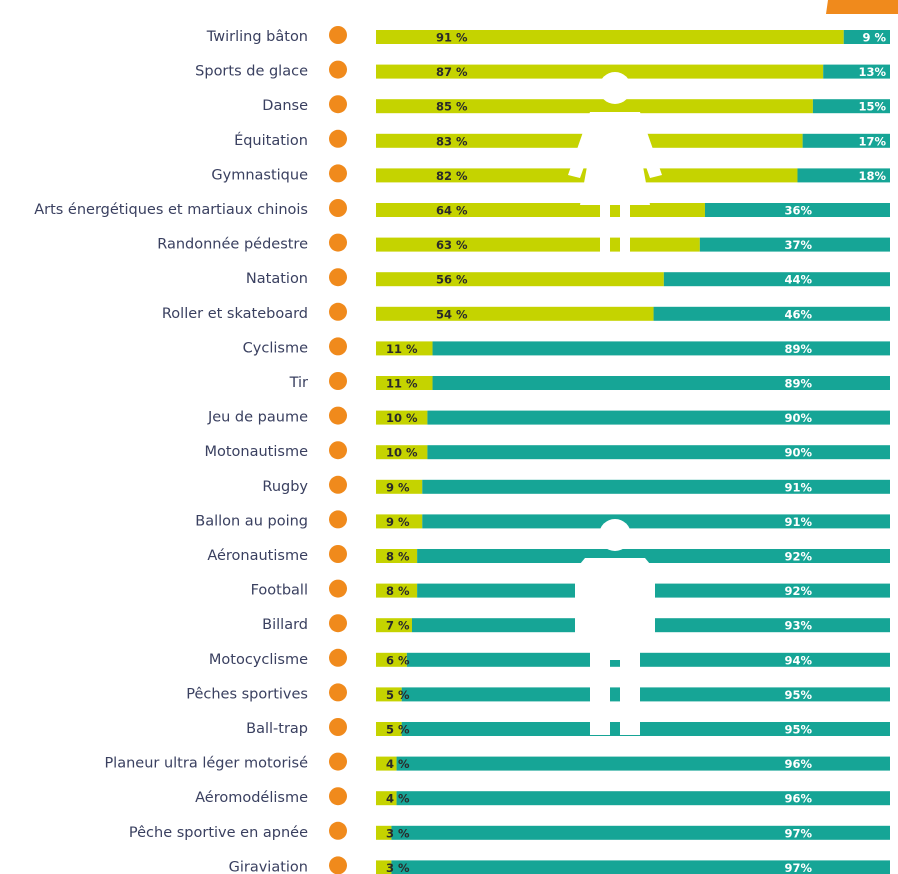  Describe the element at coordinates (798, 695) in the screenshot. I see `value-label: 95%` at that location.